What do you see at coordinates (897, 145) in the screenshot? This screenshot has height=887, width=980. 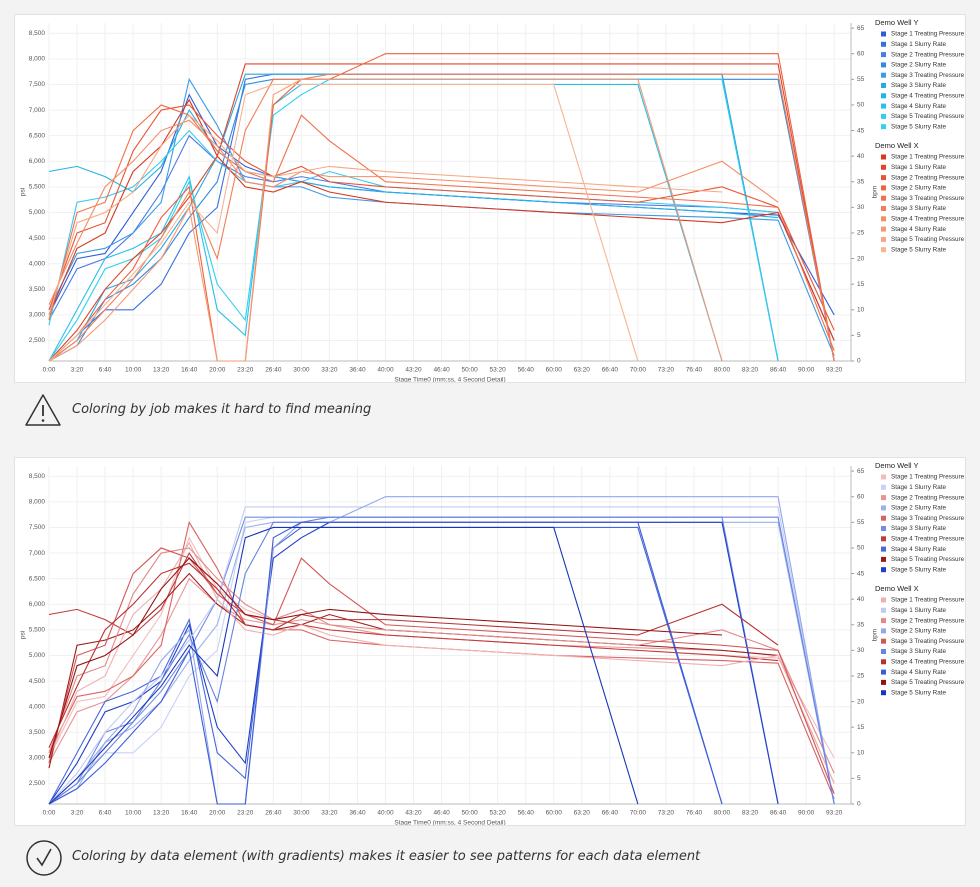 I see `legend-group-title: Demo Well X` at bounding box center [897, 145].